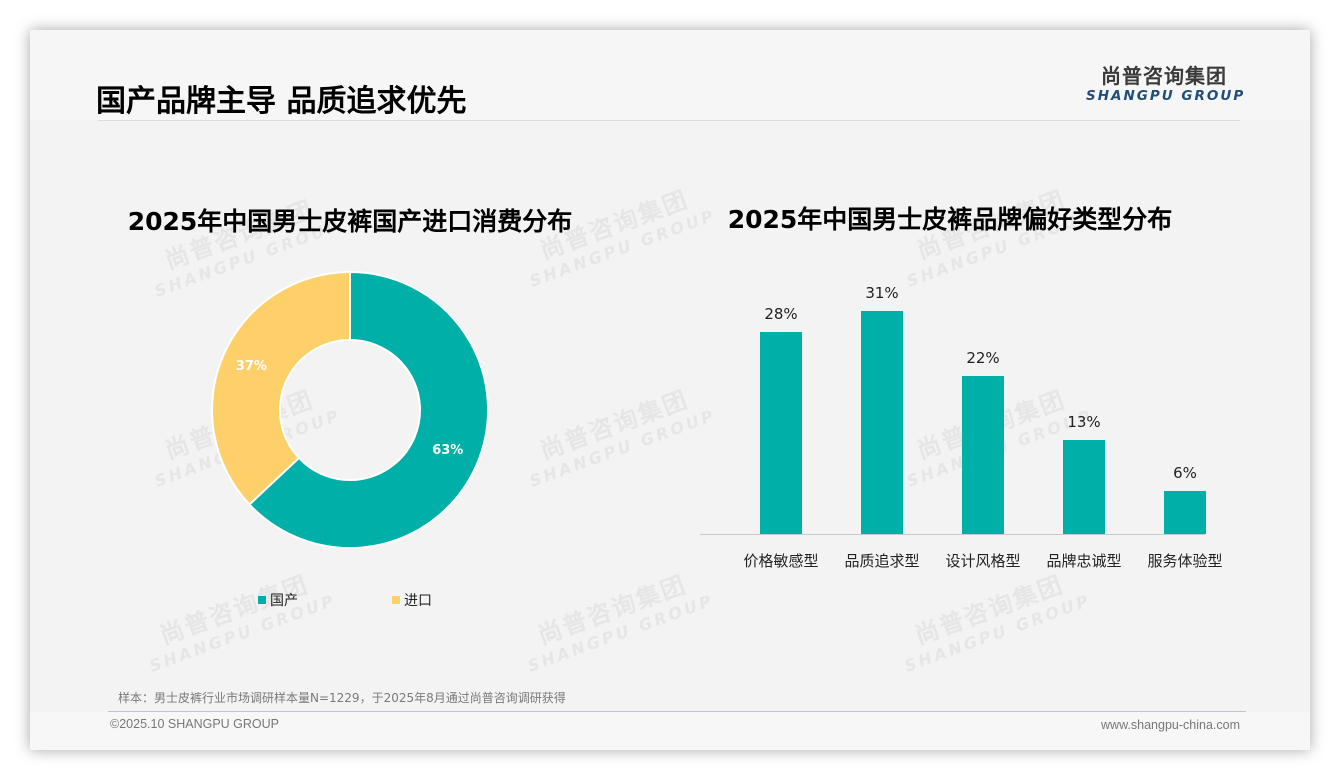  What do you see at coordinates (1084, 487) in the screenshot?
I see `bar-brand-loyal` at bounding box center [1084, 487].